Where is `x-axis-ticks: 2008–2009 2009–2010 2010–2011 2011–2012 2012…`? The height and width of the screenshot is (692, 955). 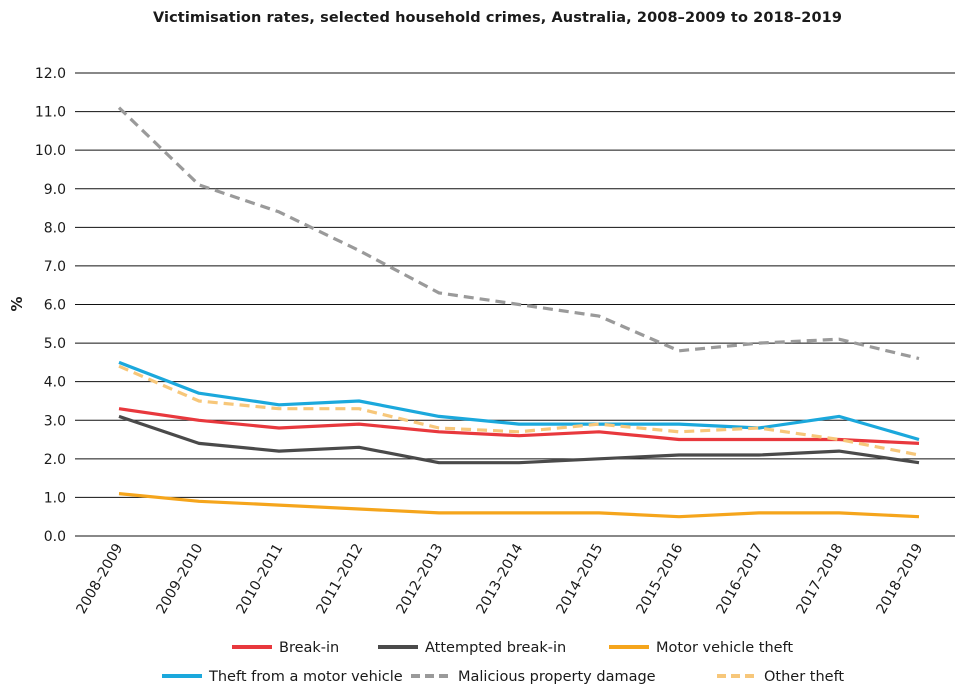 x-axis-ticks: 2008–2009 2009–2010 2010–2011 2011–2012 2012… is located at coordinates (499, 579).